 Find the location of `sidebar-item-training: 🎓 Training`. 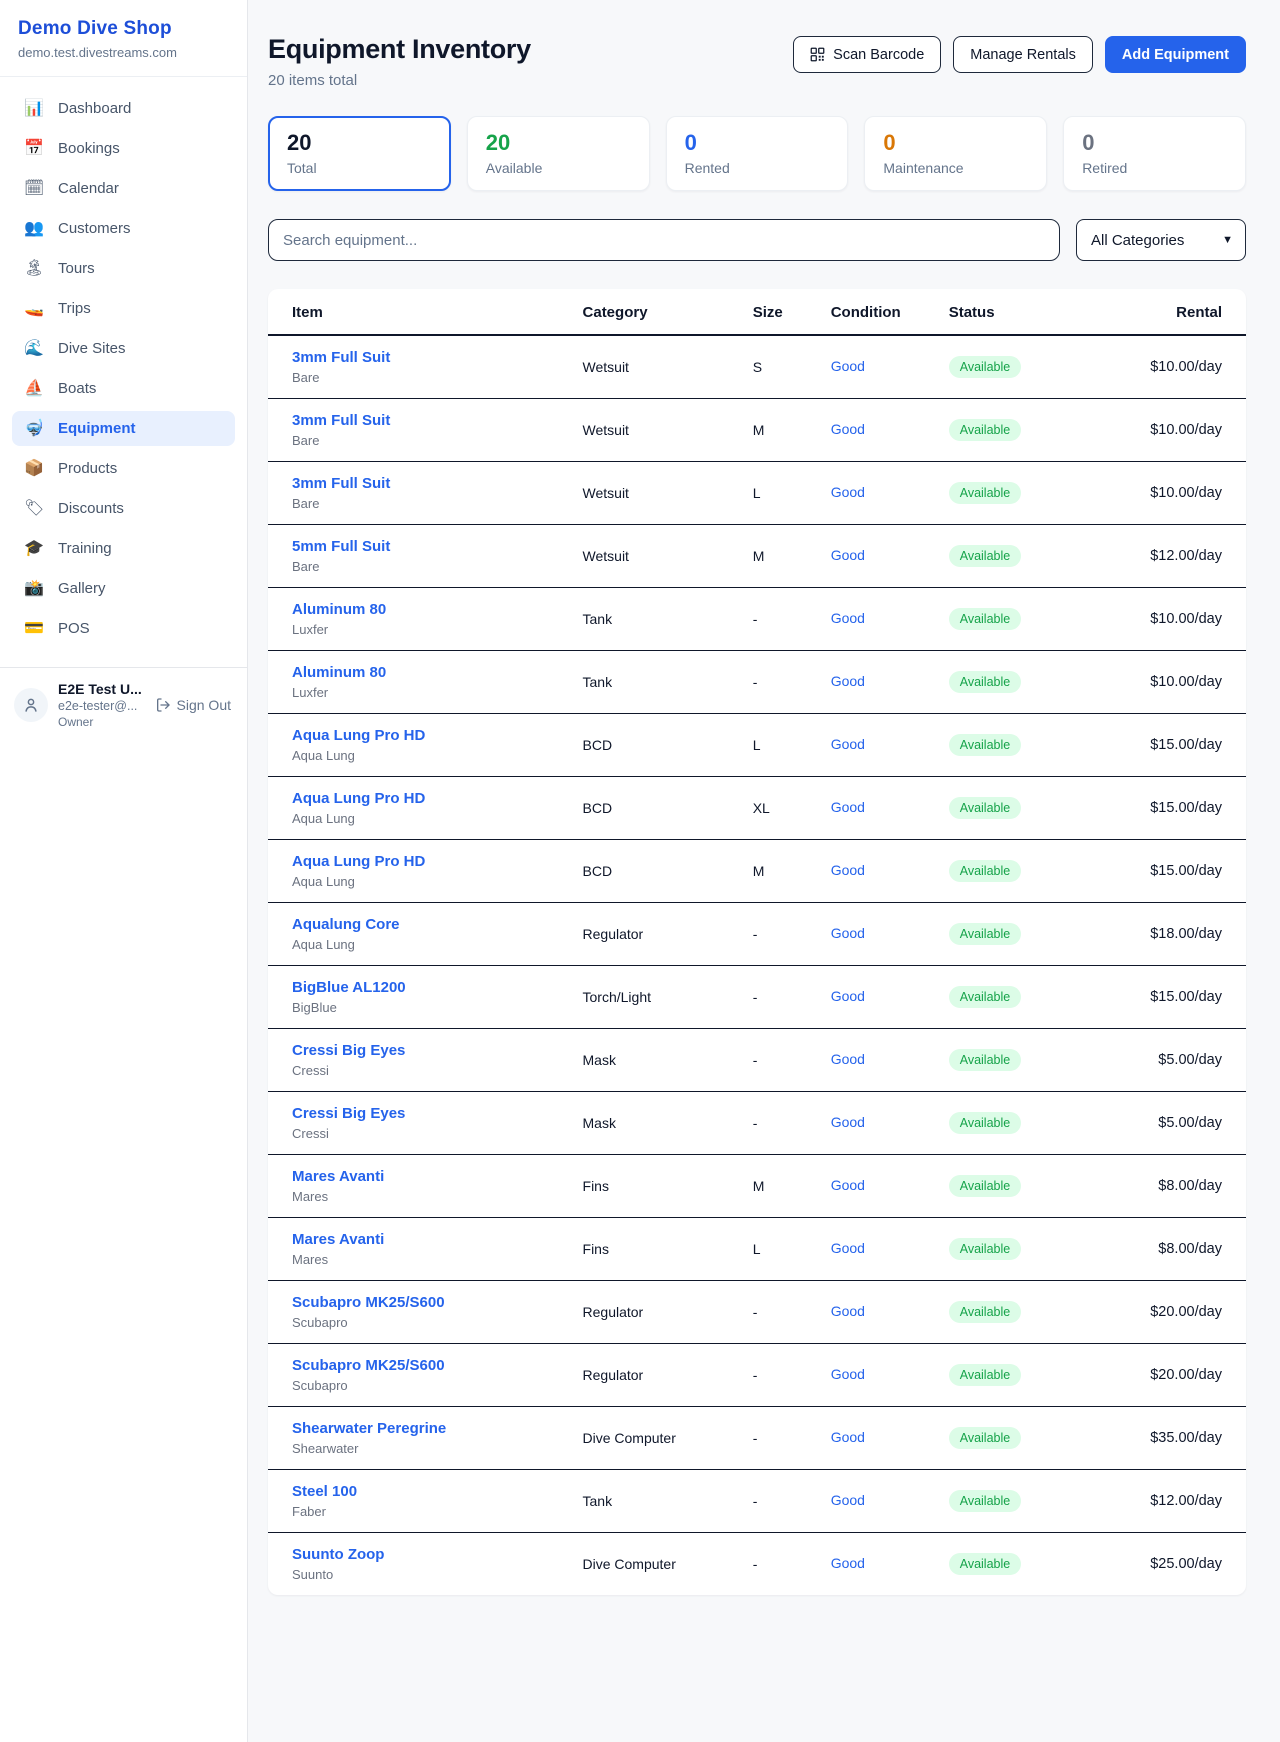

sidebar-item-training: 🎓 Training is located at coordinates (123, 548).